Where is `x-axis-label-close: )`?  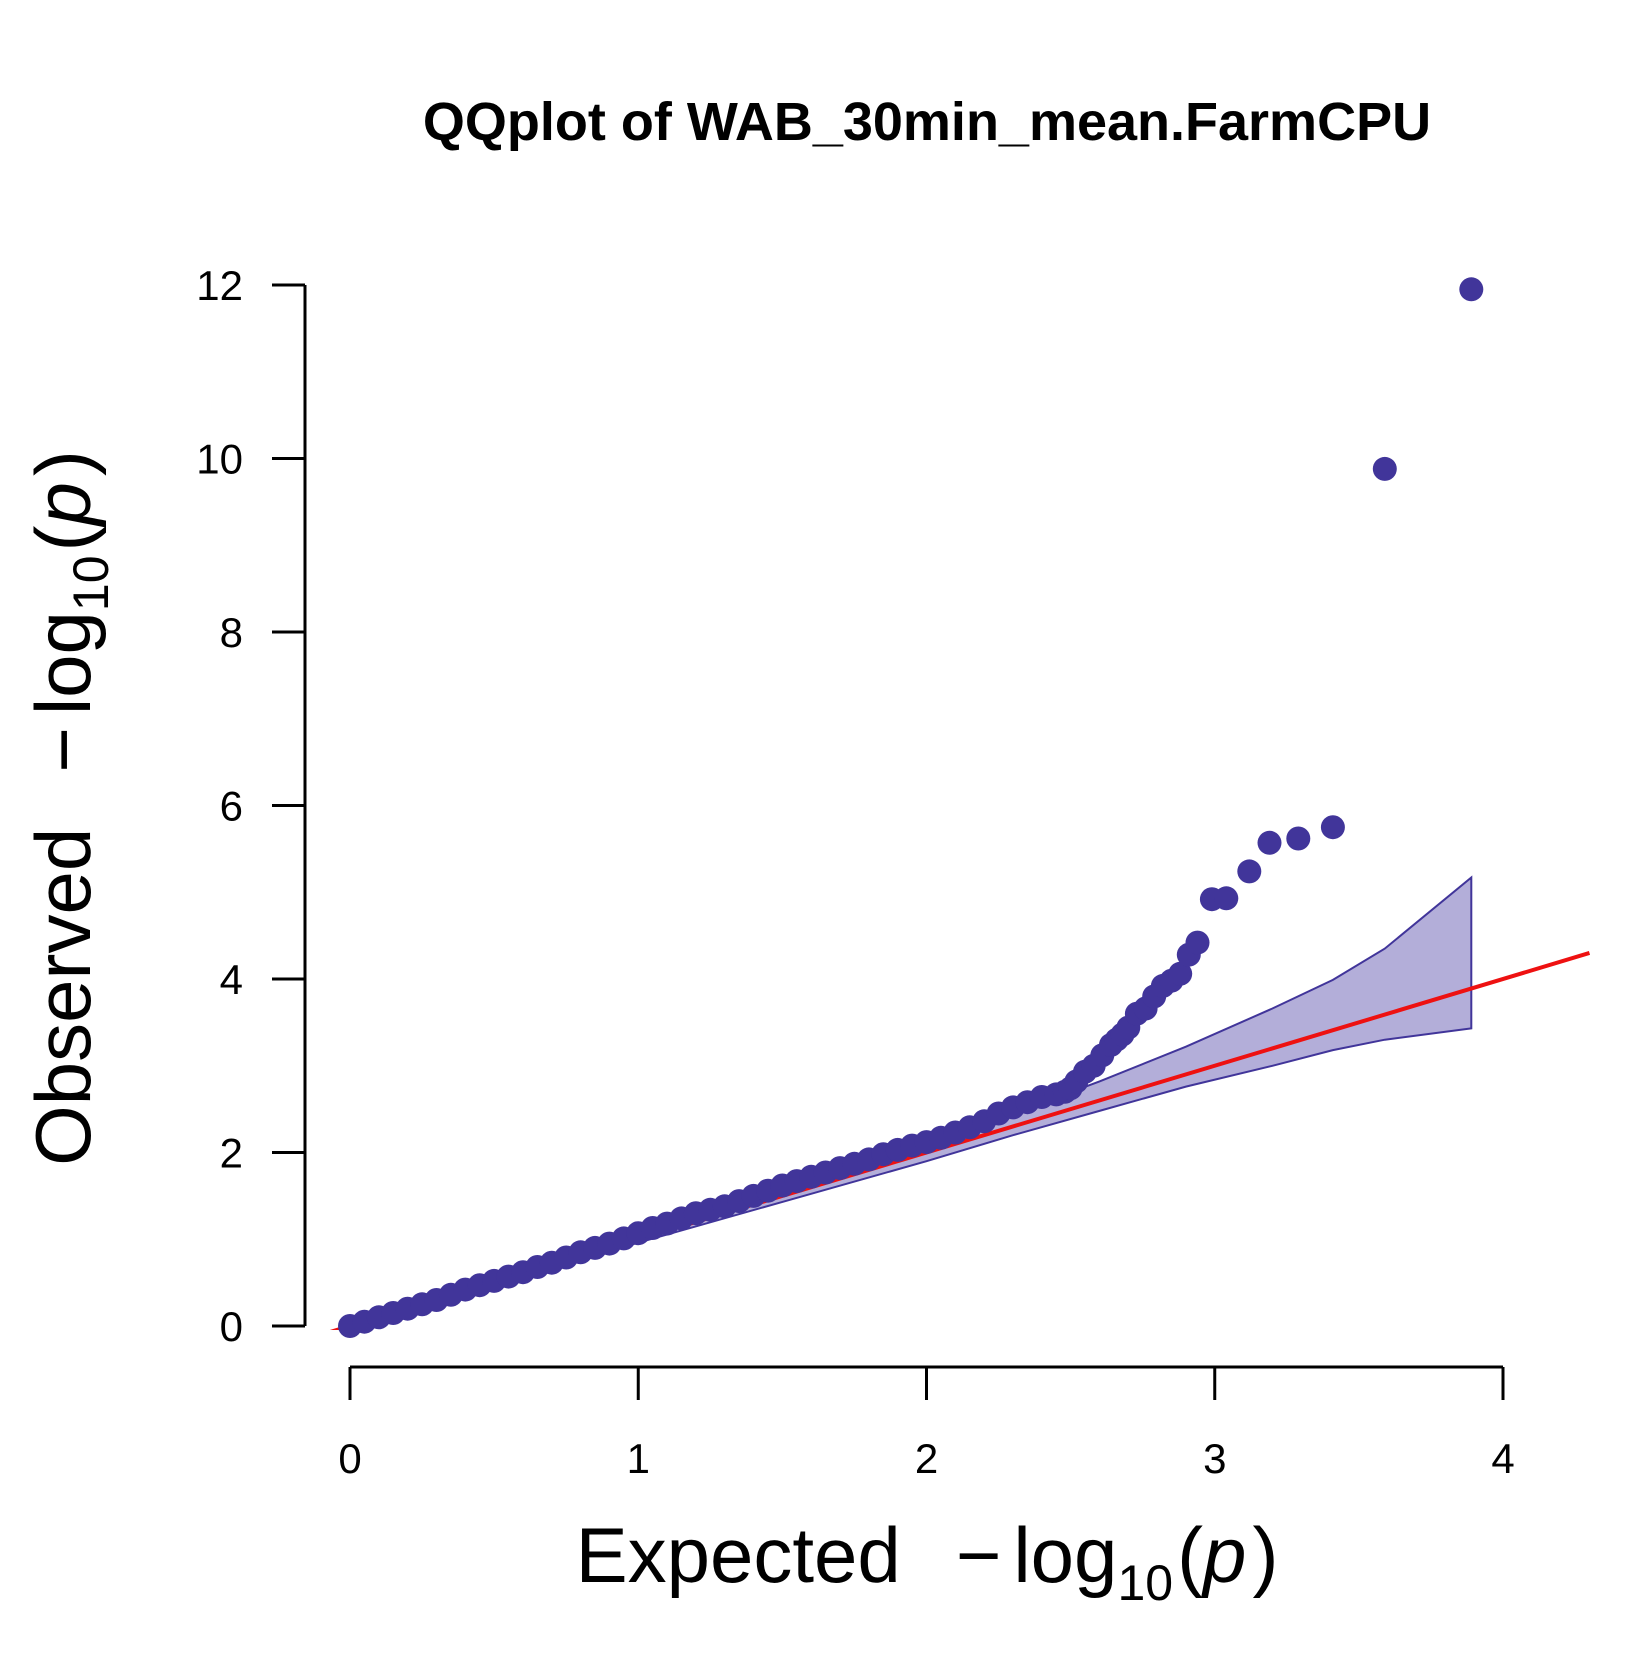 x-axis-label-close: ) is located at coordinates (1265, 1555).